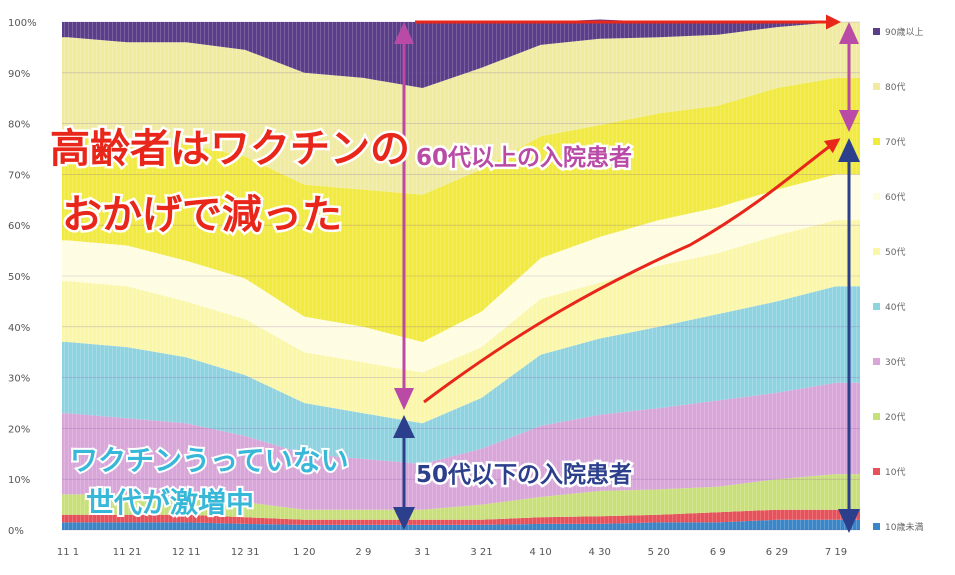  I want to click on elderly-note-line2: おかげで減った, so click(202, 215).